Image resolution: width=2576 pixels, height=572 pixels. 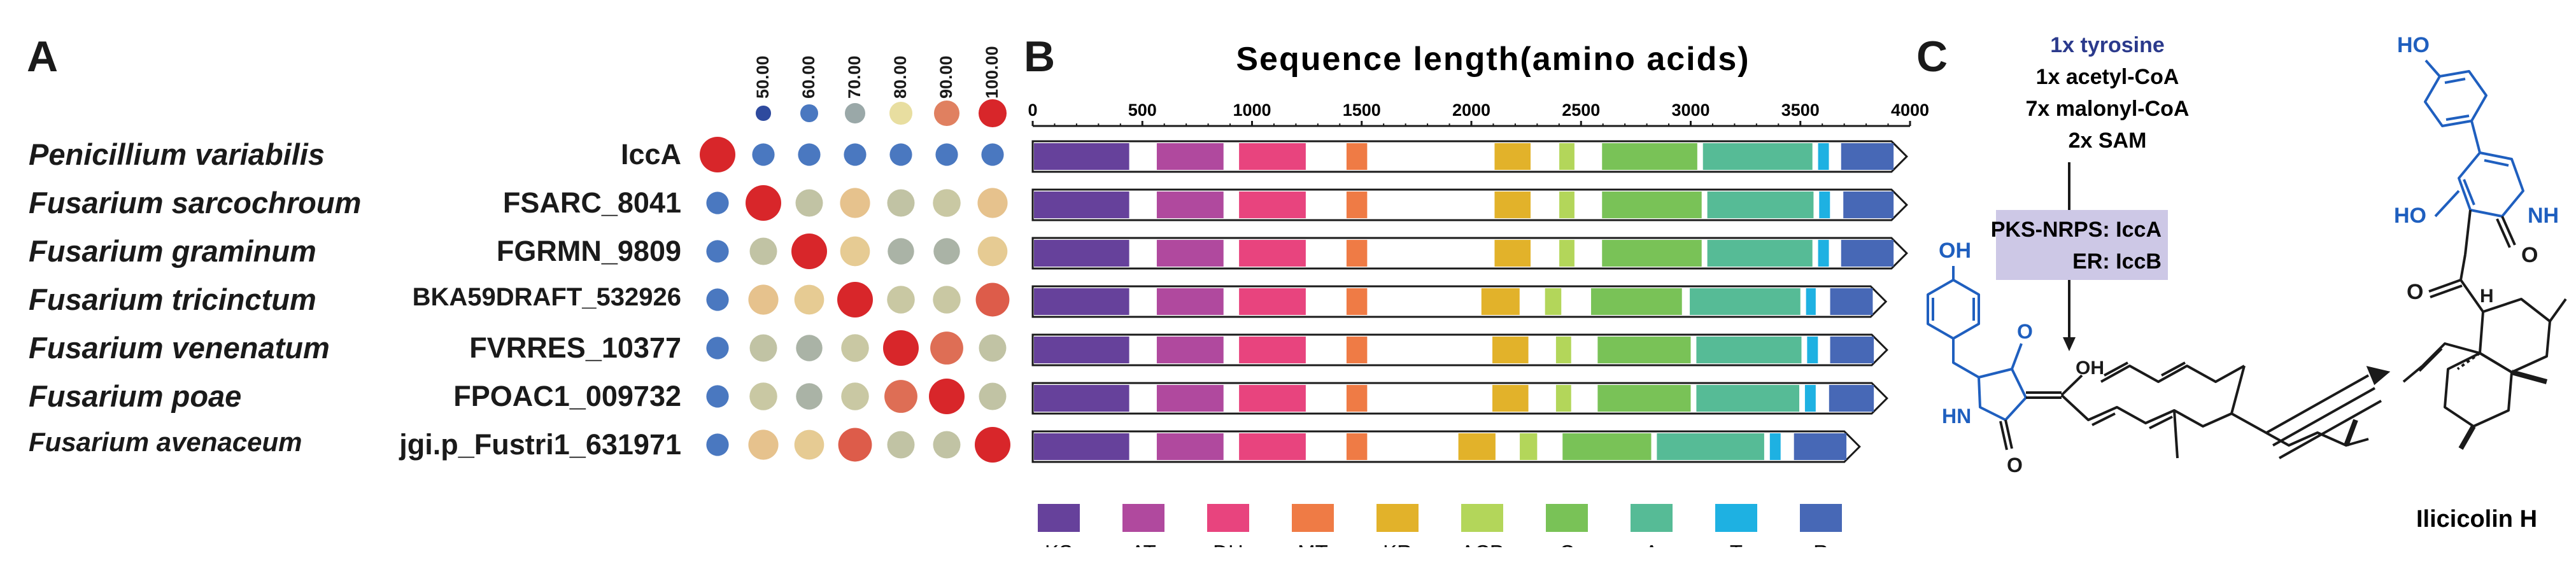 What do you see at coordinates (2476, 519) in the screenshot?
I see `product-name: Ilicicolin H` at bounding box center [2476, 519].